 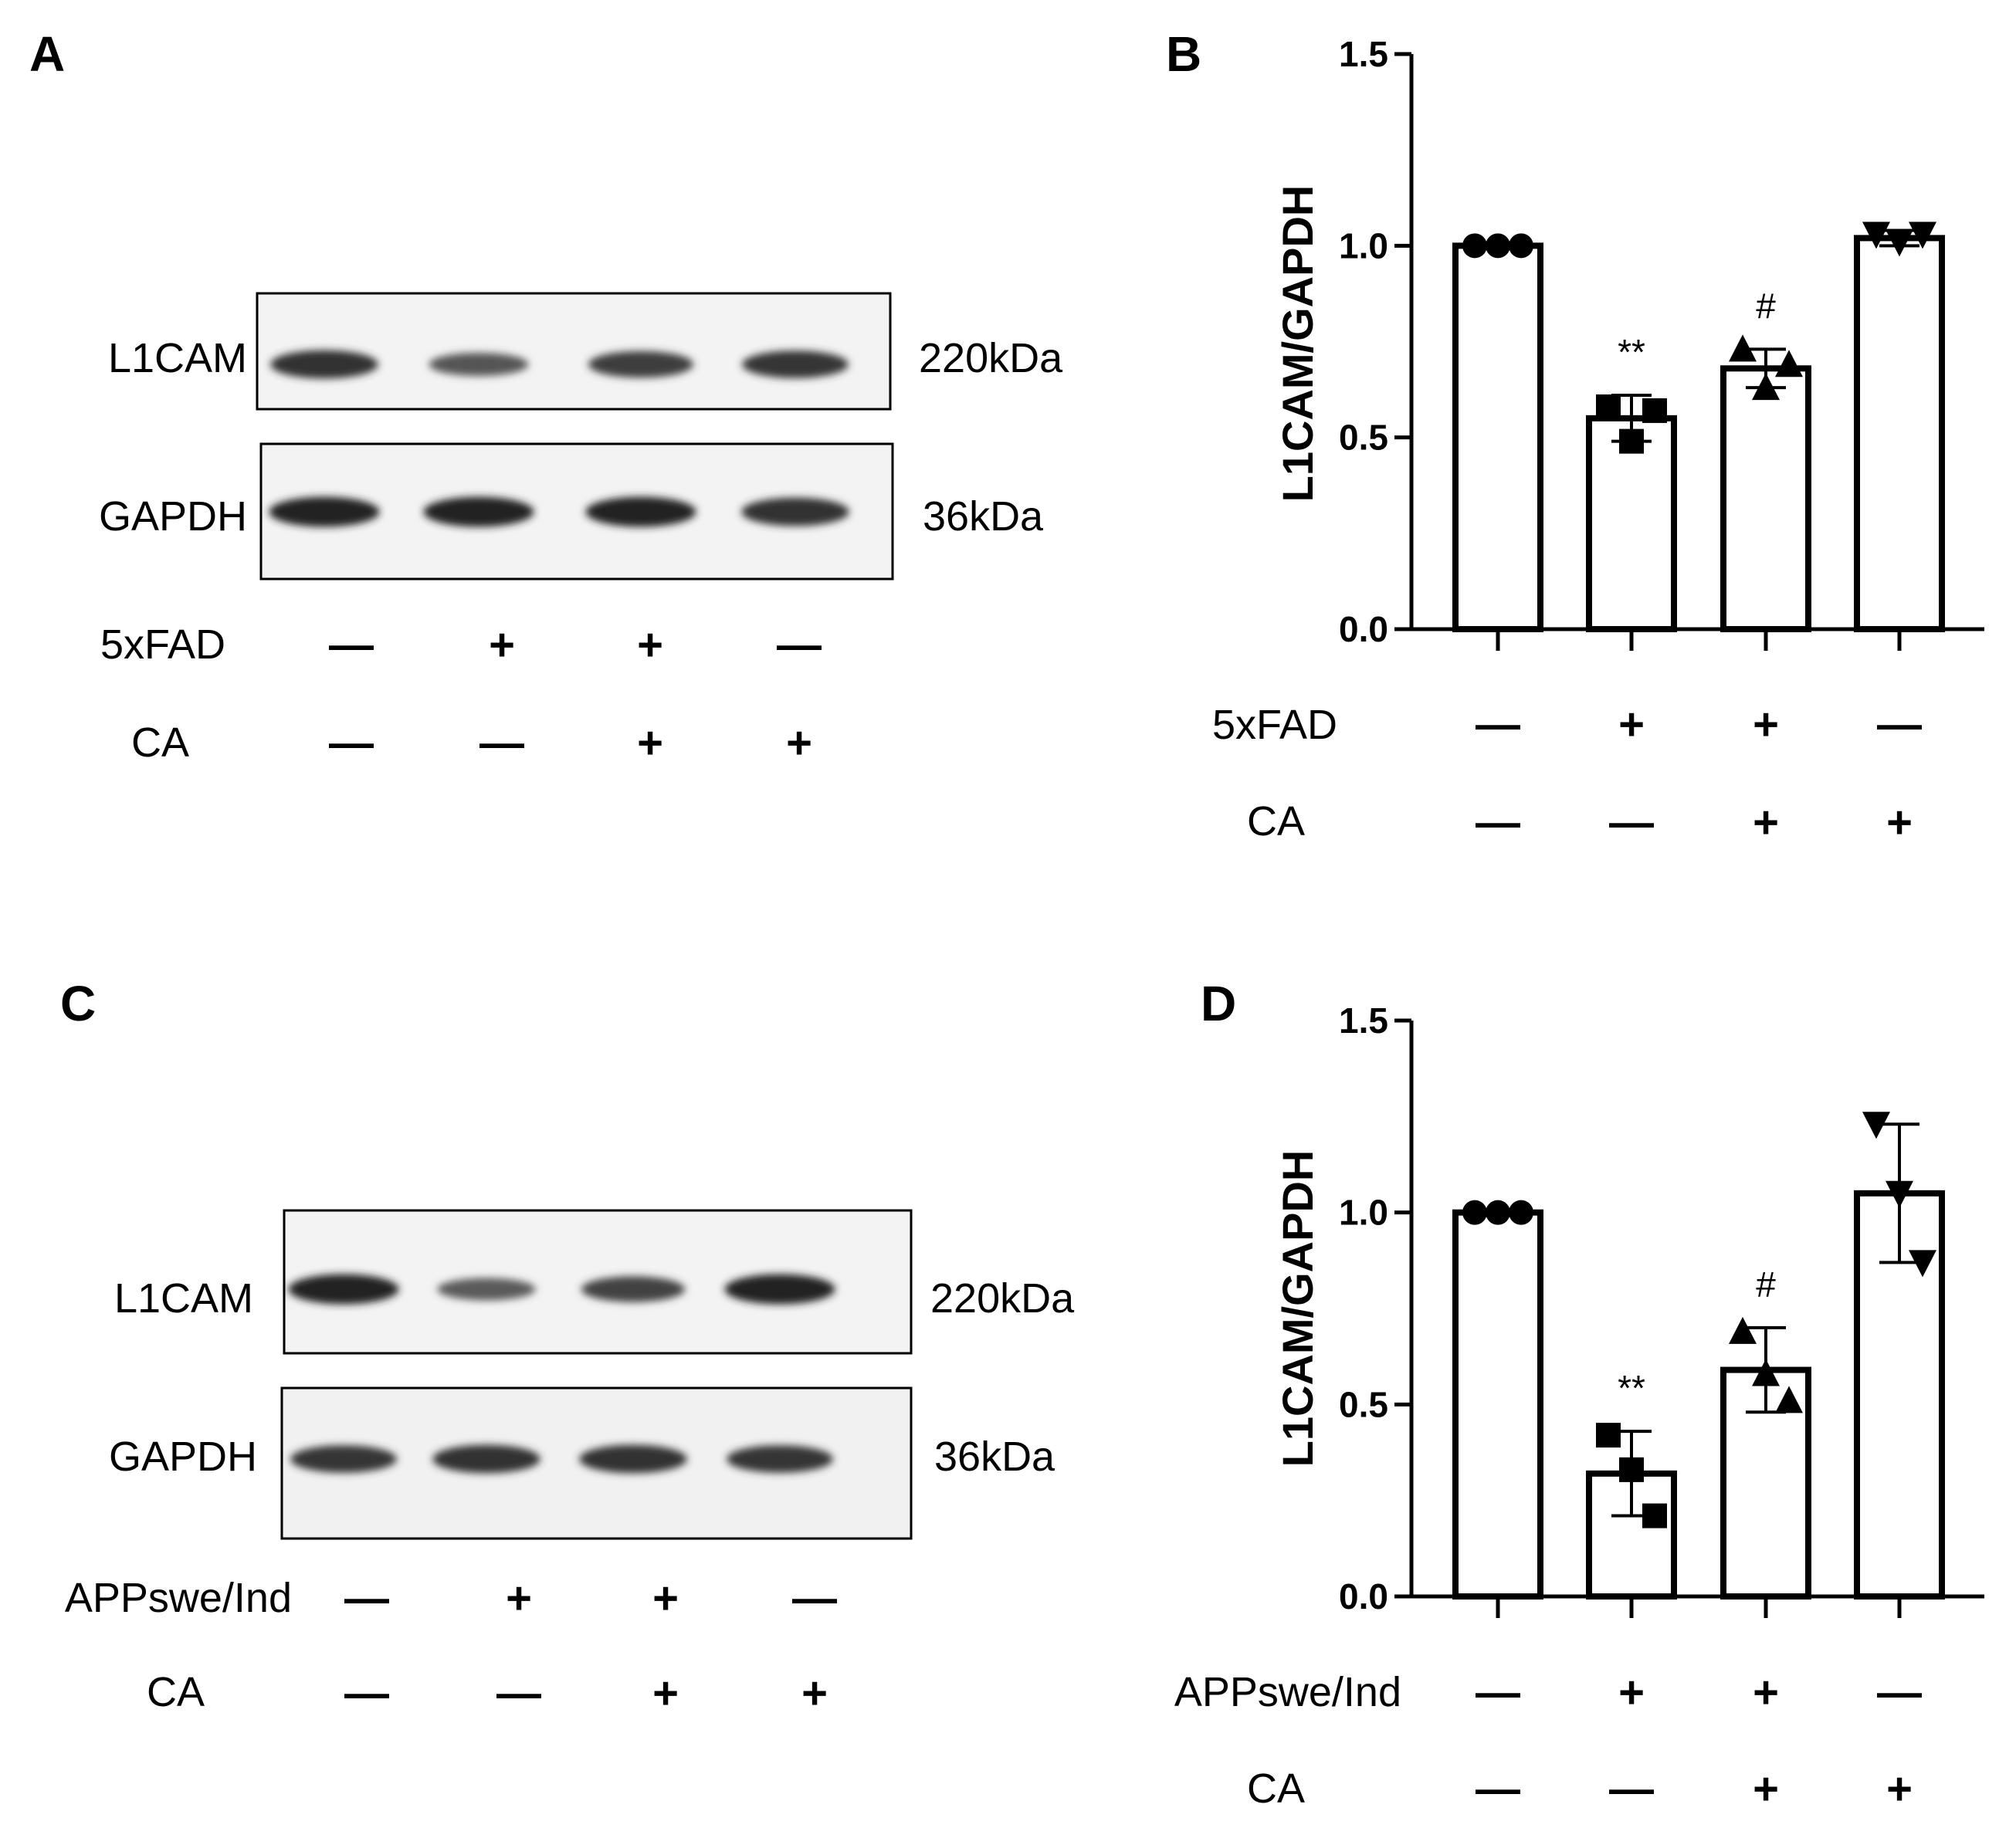 I want to click on condition-mark-d-ca-lane-2: —, so click(x=1631, y=1789).